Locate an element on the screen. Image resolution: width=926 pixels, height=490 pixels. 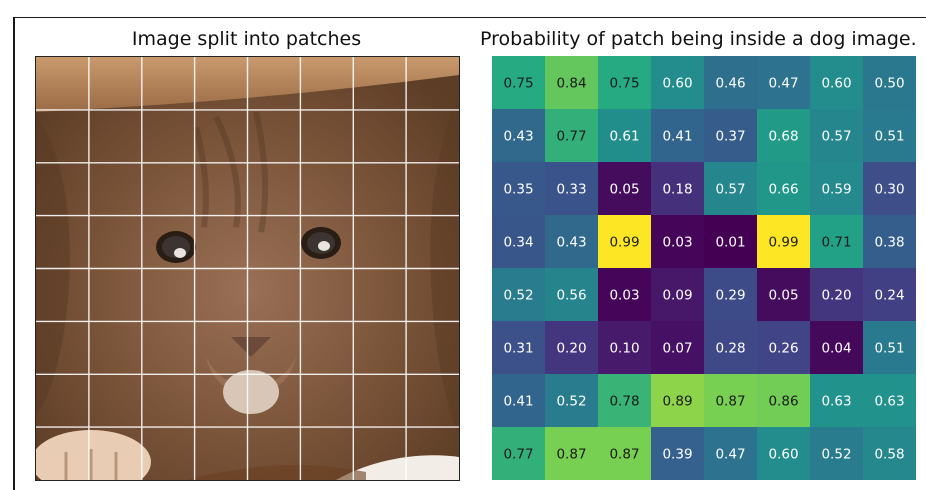
heatmap-label-r0-c4: 0.46 is located at coordinates (730, 84).